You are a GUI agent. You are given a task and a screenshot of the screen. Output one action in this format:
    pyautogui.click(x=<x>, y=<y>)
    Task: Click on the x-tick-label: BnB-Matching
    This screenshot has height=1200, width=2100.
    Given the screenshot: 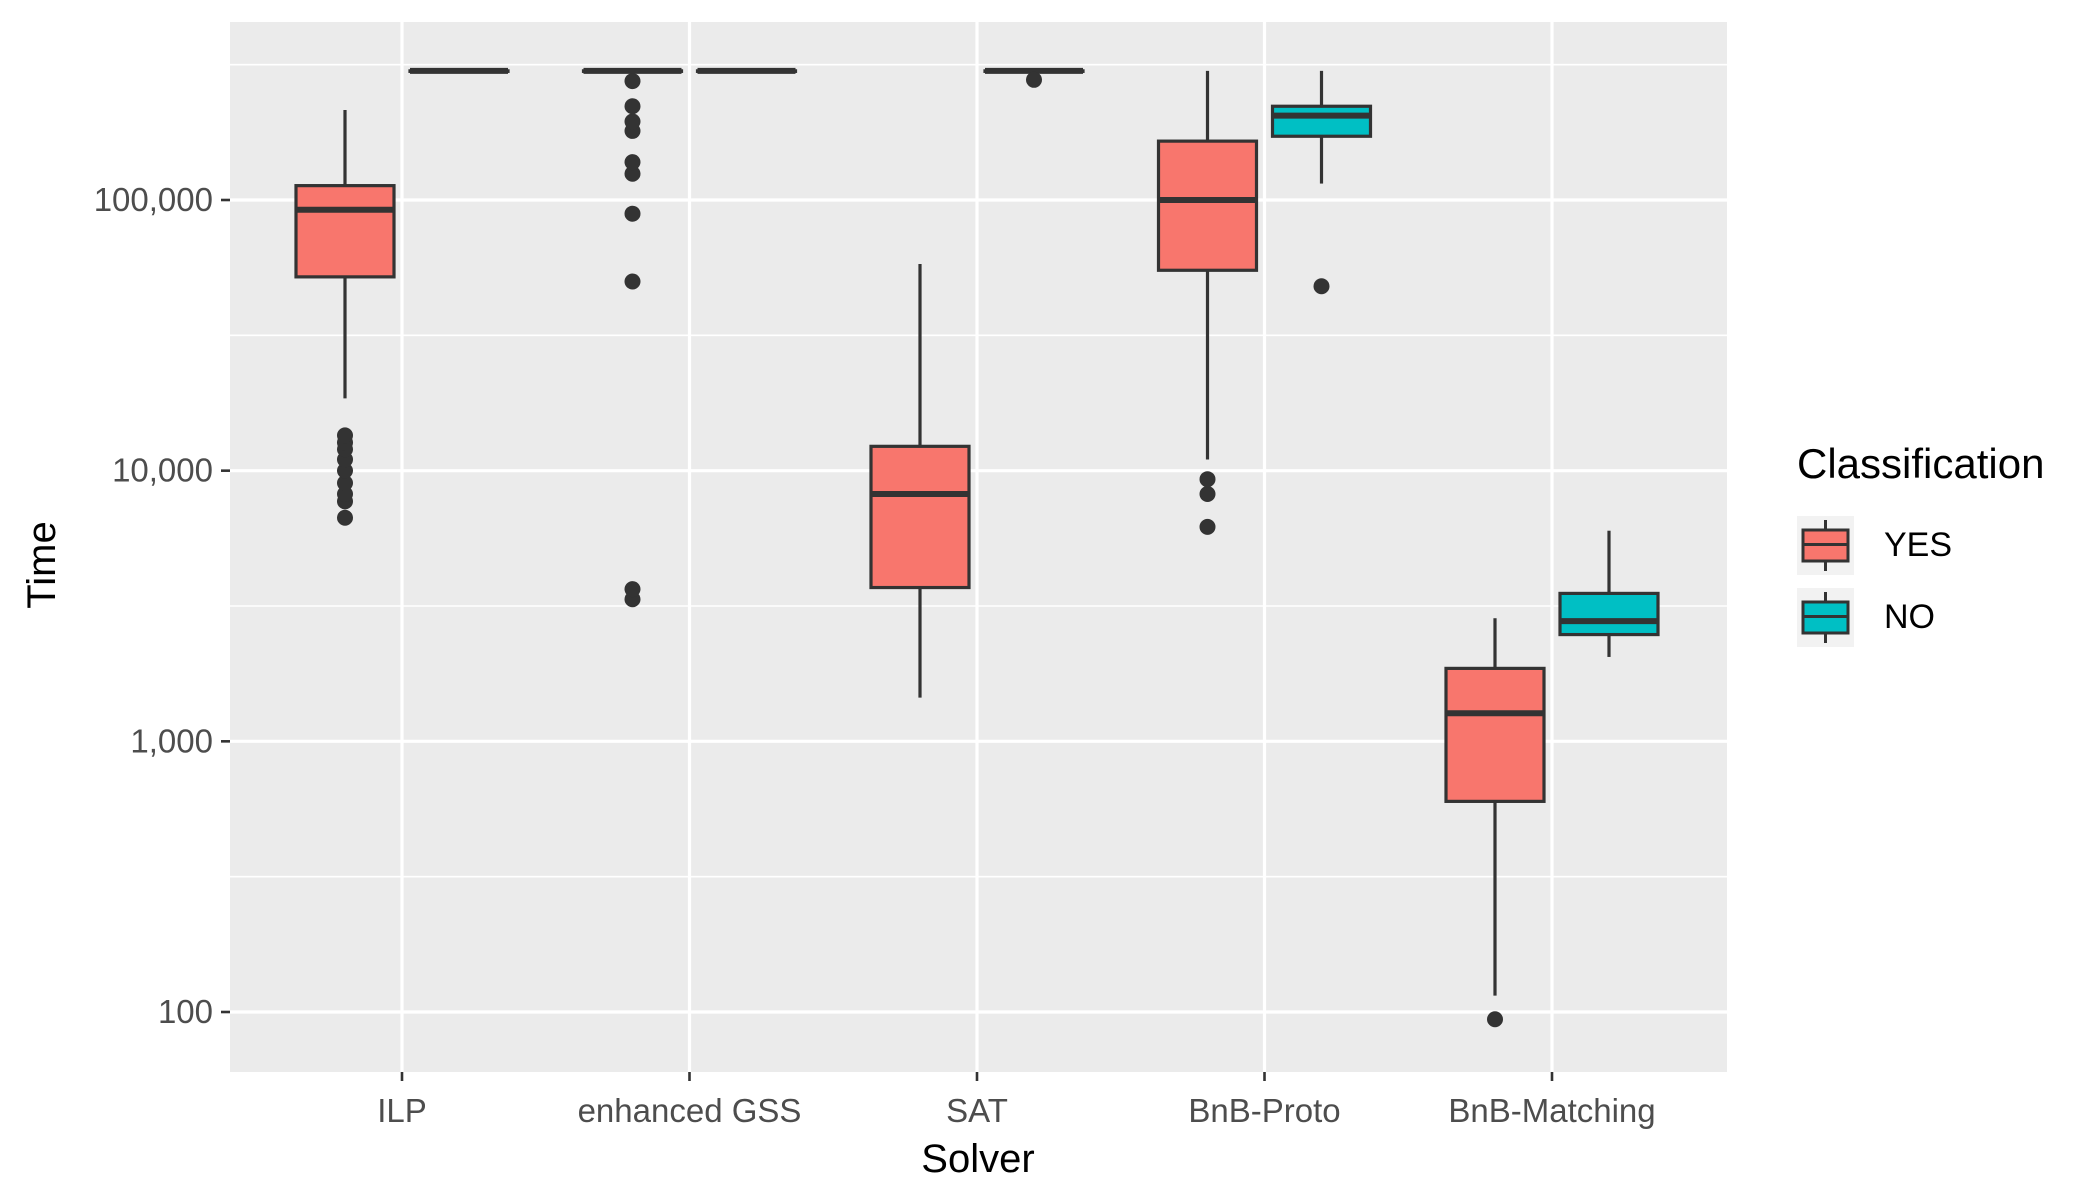 What is the action you would take?
    pyautogui.click(x=1551, y=1110)
    